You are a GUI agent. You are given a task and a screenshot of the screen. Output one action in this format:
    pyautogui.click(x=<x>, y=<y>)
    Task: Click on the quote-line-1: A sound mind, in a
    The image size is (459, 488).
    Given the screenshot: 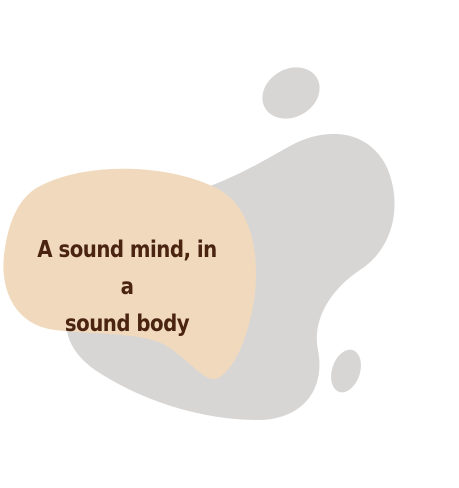 What is the action you would take?
    pyautogui.click(x=127, y=268)
    